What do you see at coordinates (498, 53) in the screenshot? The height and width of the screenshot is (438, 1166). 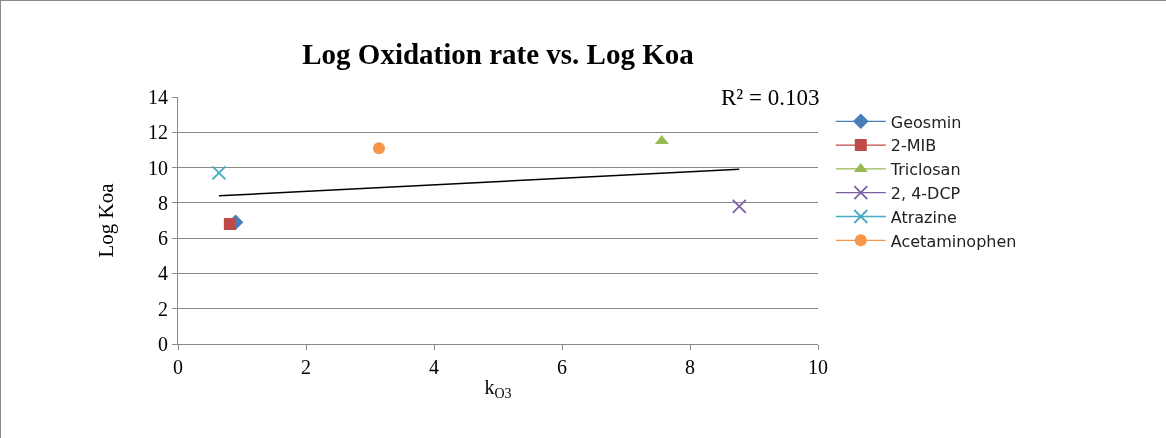 I see `chart-title: Log Oxidation rate vs. Log Koa` at bounding box center [498, 53].